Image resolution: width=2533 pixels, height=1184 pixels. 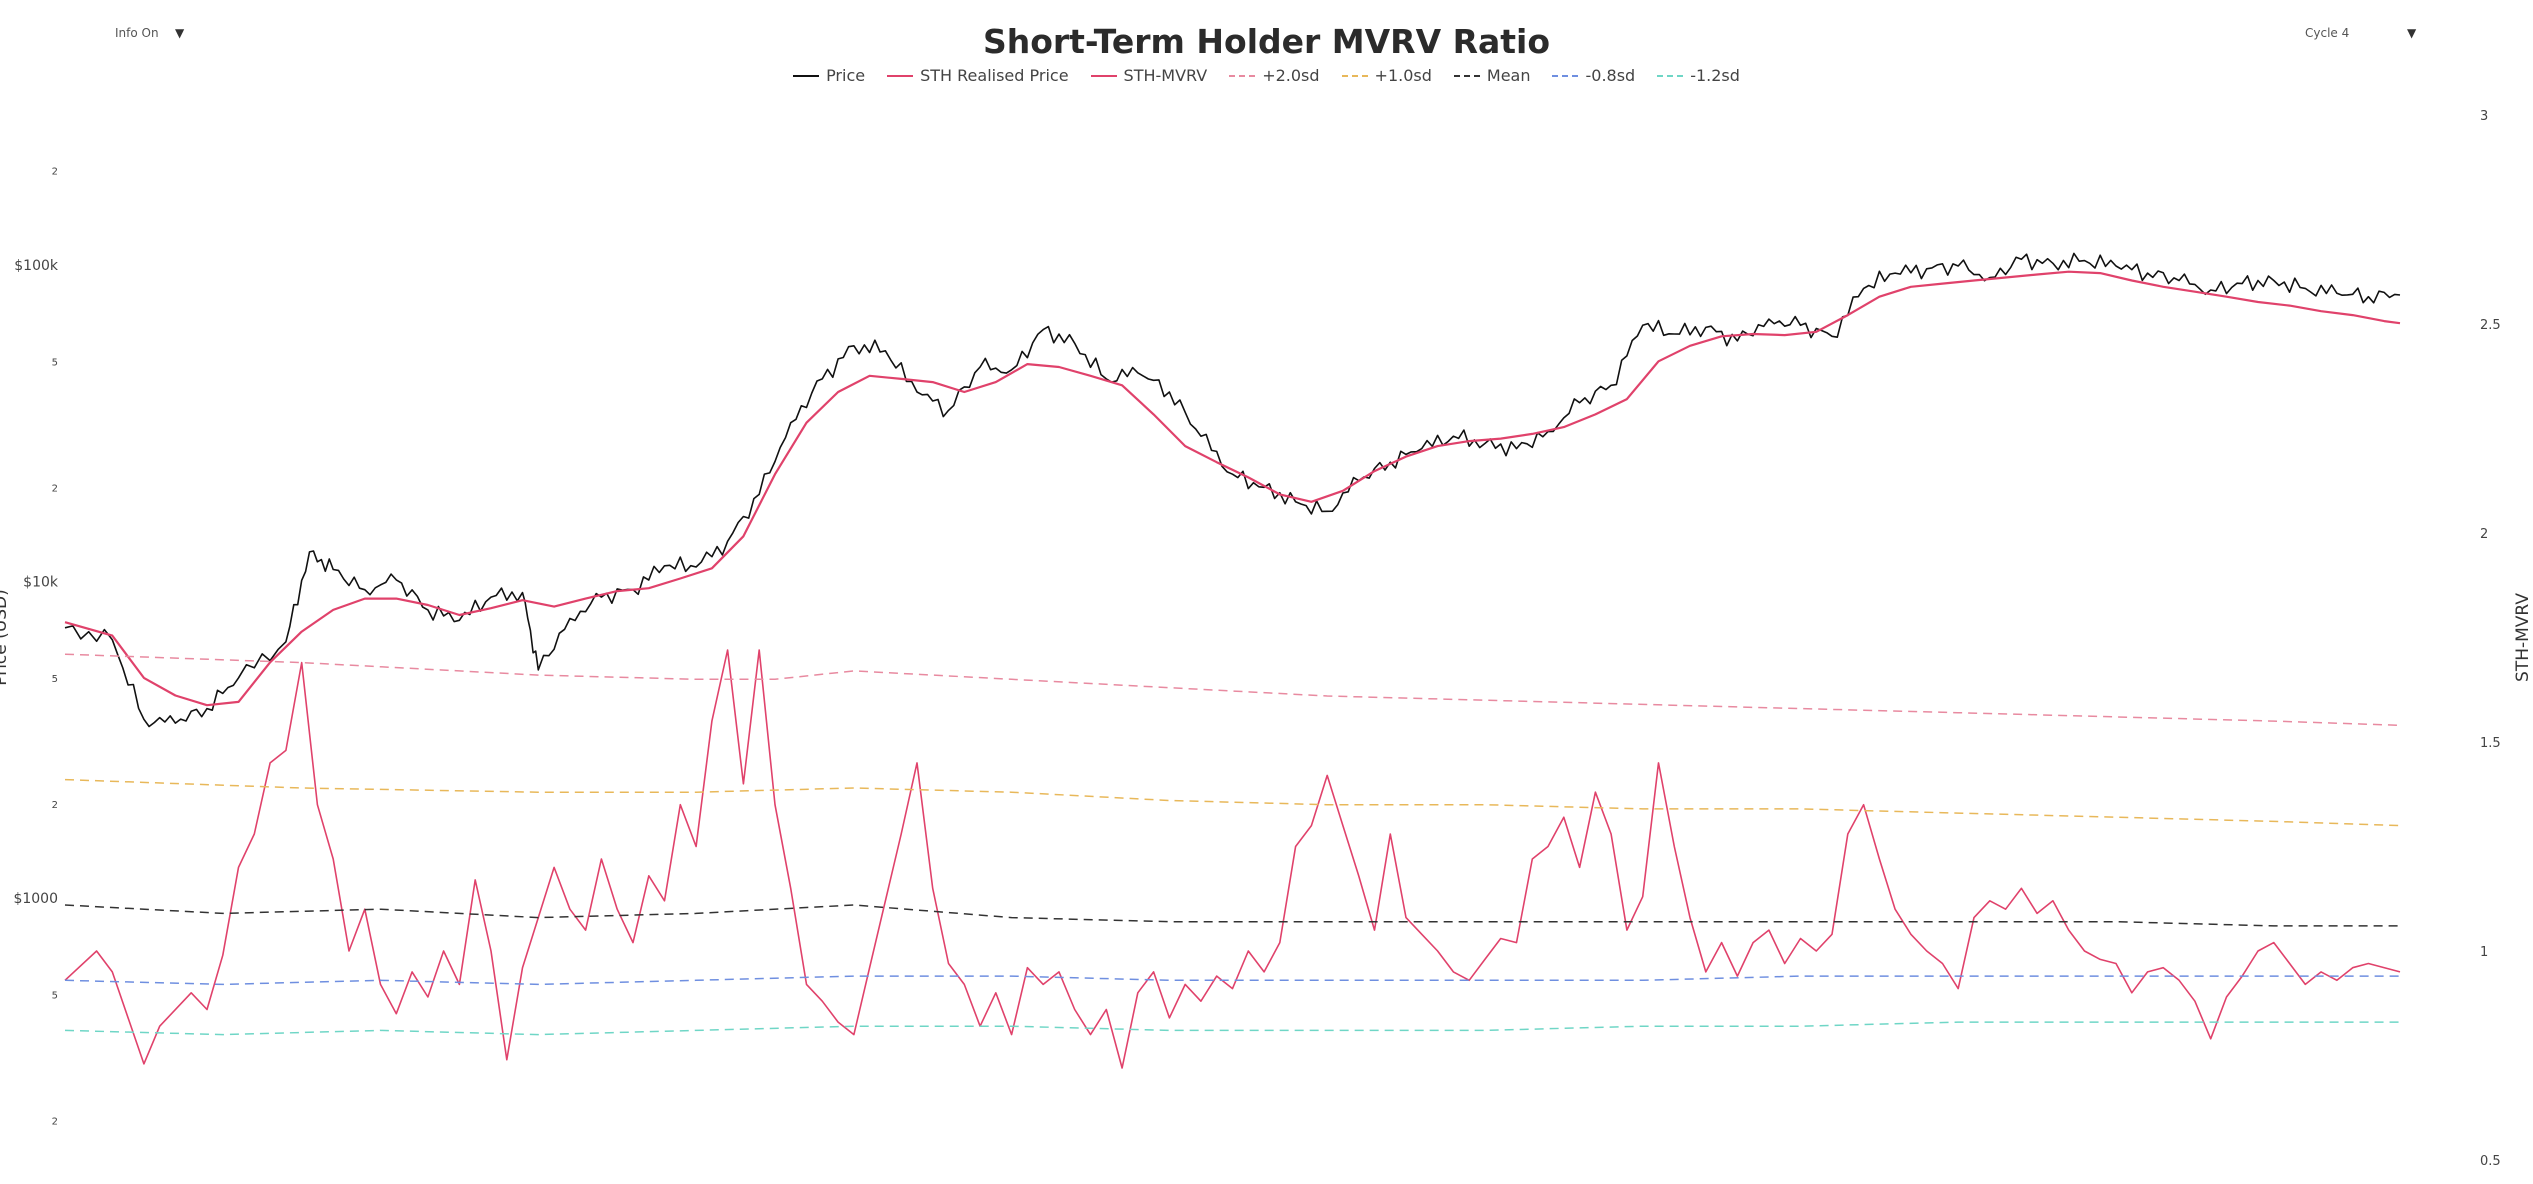 What do you see at coordinates (1715, 75) in the screenshot?
I see `legend-label: -1.2sd` at bounding box center [1715, 75].